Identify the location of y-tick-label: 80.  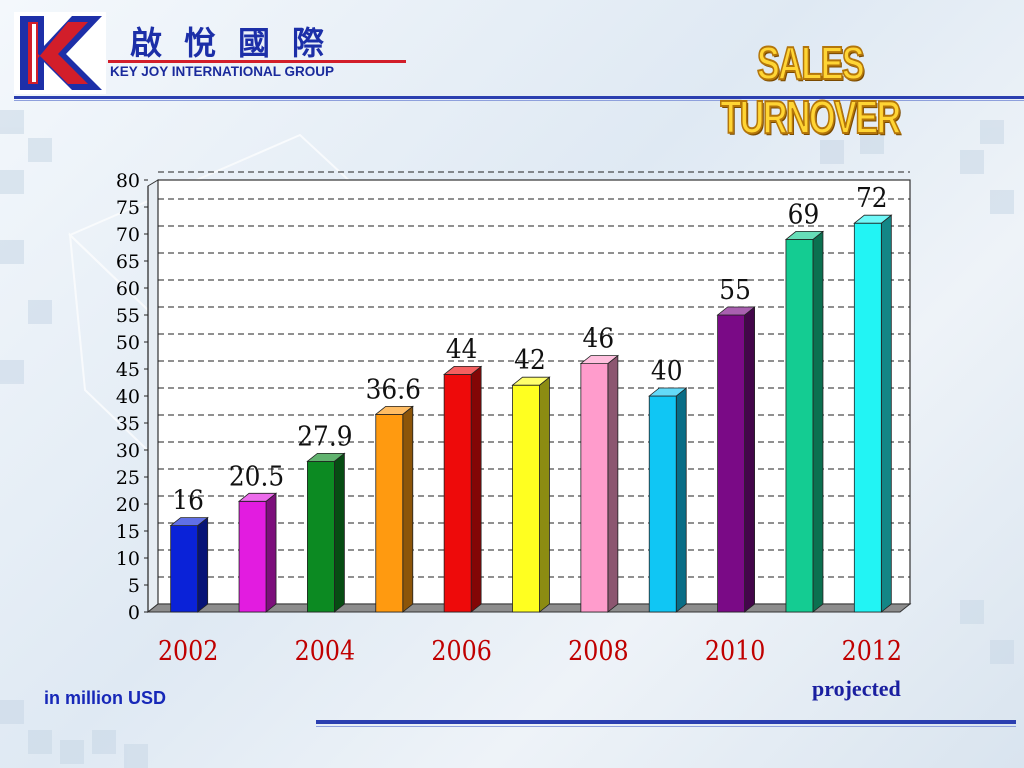
(128, 181).